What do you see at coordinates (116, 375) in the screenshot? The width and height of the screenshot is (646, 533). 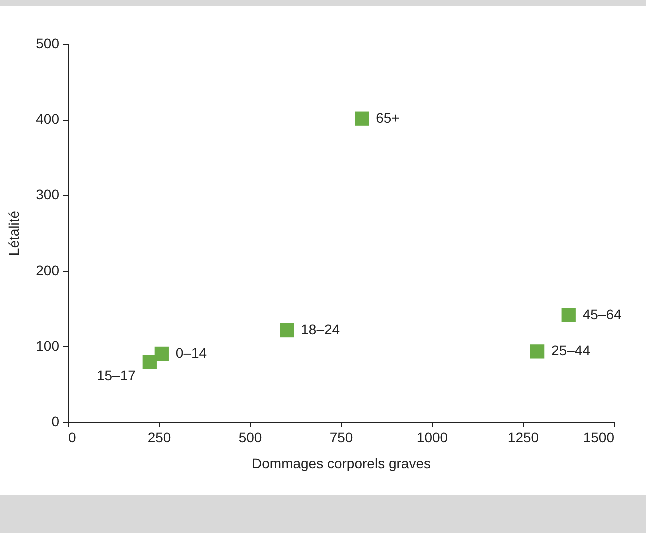 I see `annotation: 15–17` at bounding box center [116, 375].